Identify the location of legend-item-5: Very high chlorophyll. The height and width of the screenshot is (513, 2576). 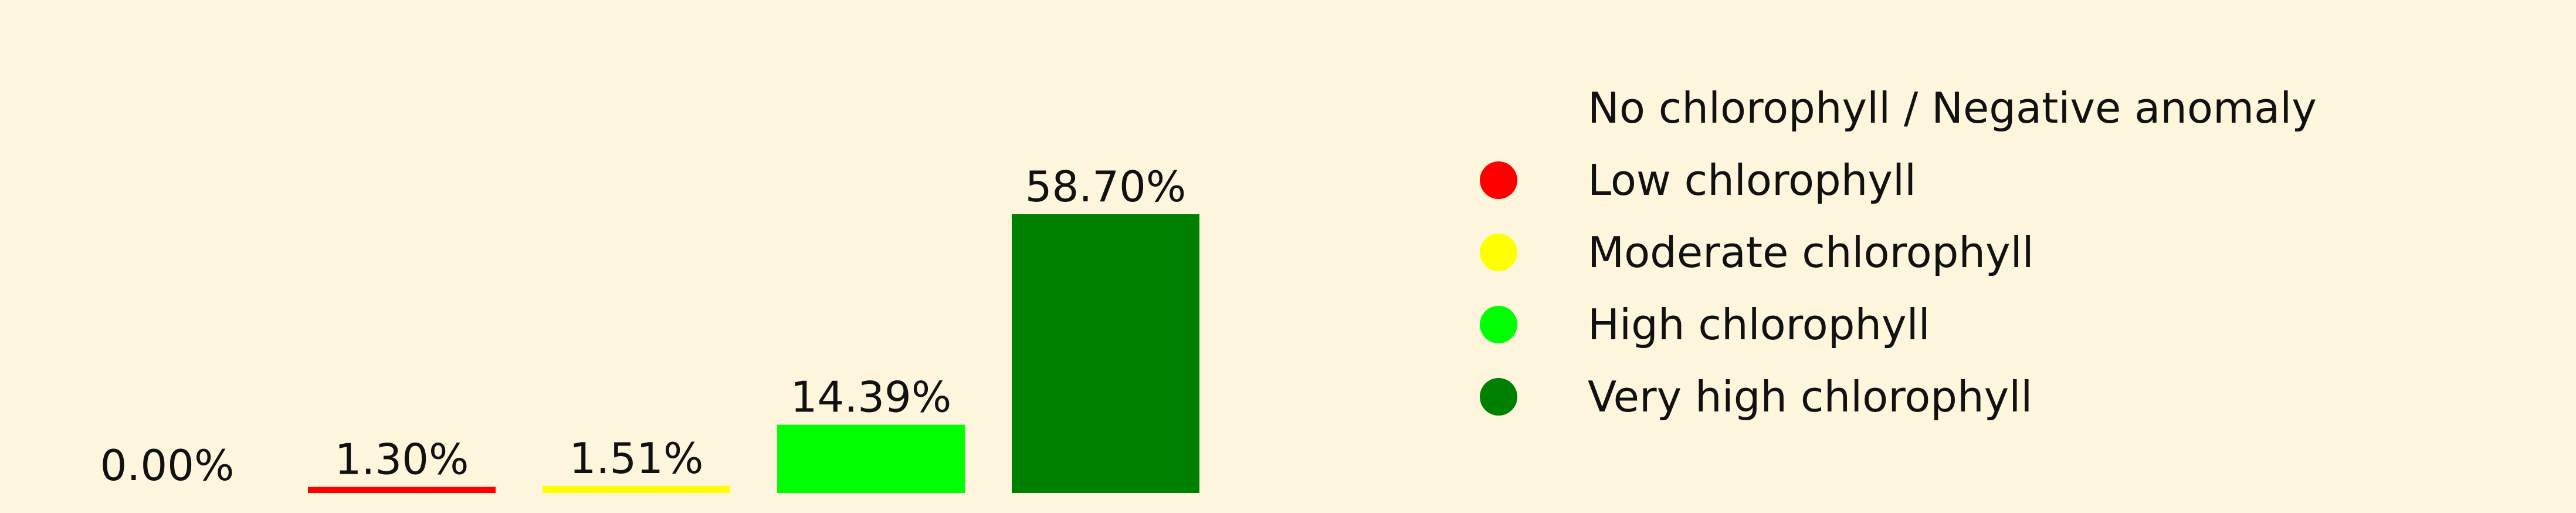
(1756, 396).